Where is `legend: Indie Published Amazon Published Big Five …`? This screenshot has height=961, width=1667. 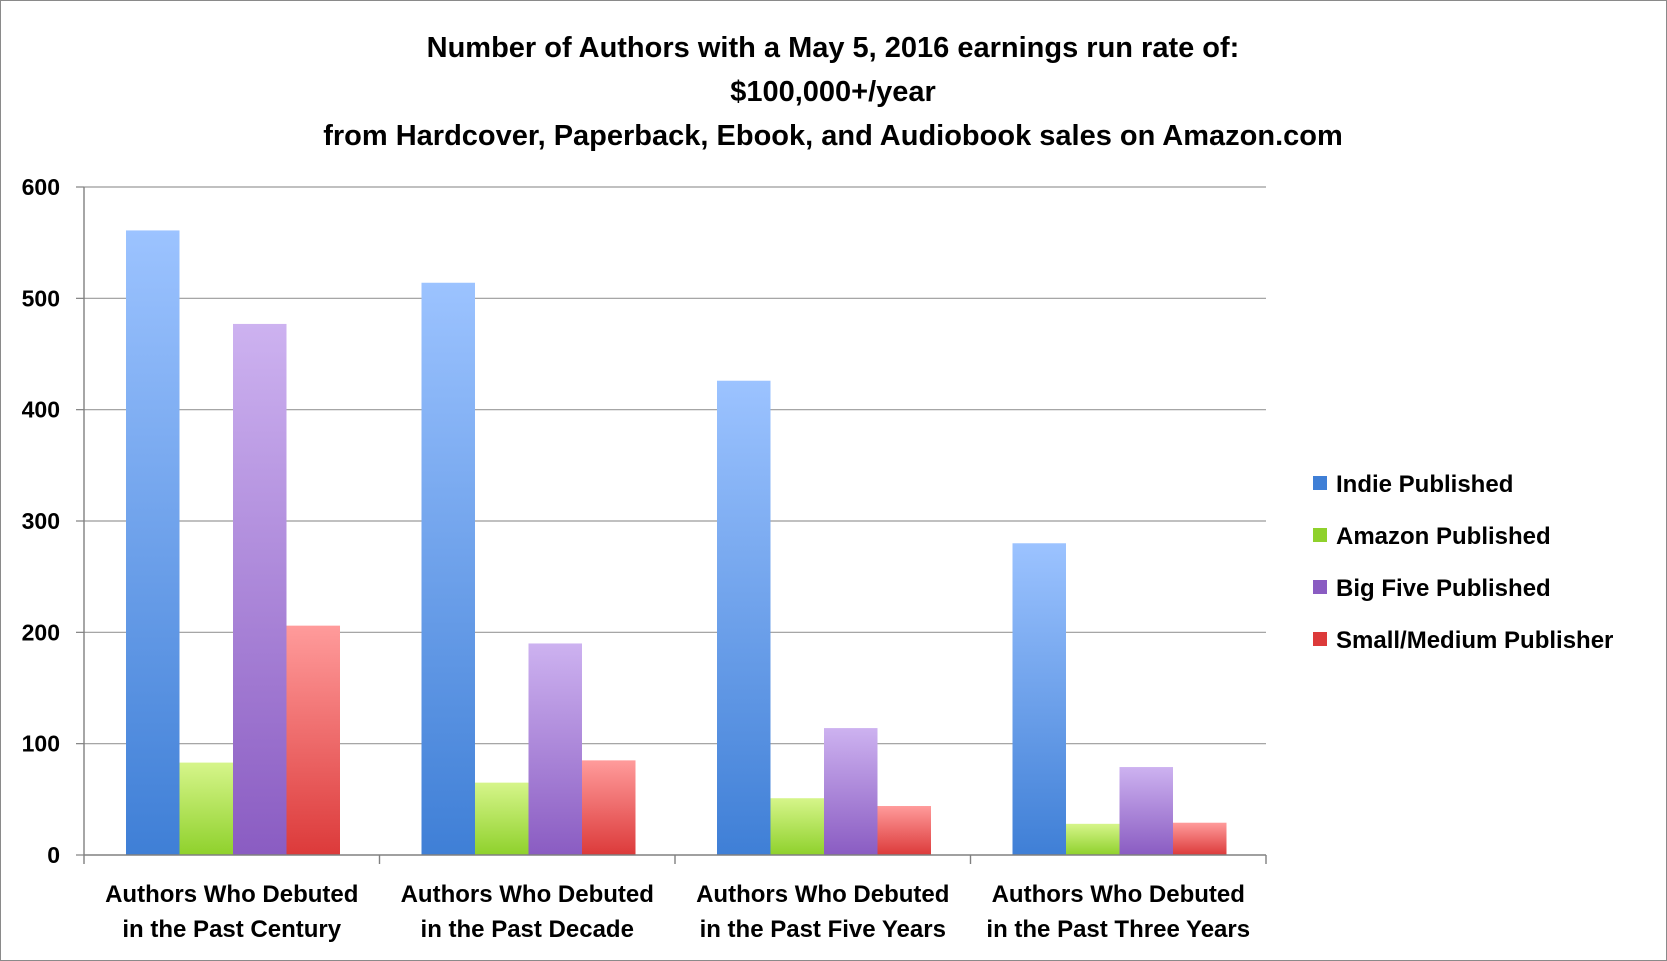
legend: Indie Published Amazon Published Big Five … is located at coordinates (1463, 562).